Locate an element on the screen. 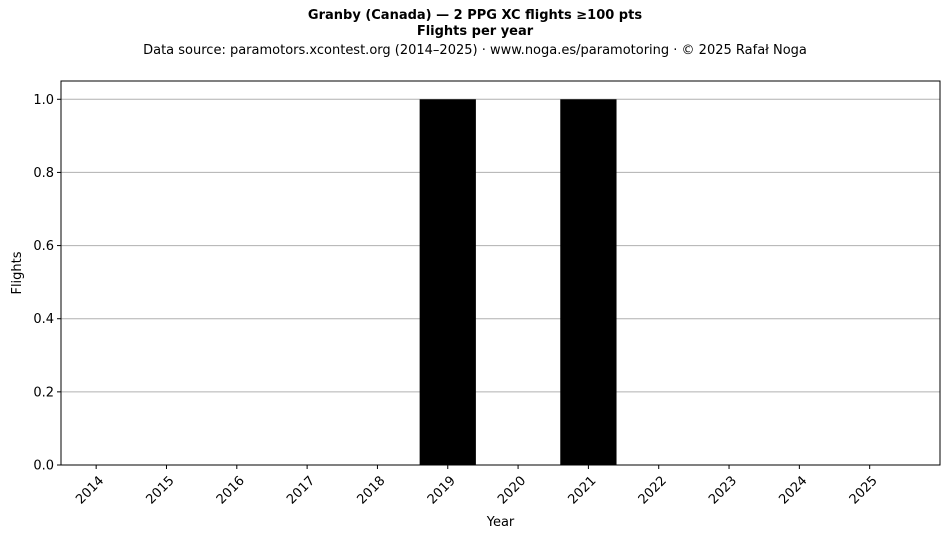 The image size is (950, 539). x-tick-label: 2025 is located at coordinates (864, 490).